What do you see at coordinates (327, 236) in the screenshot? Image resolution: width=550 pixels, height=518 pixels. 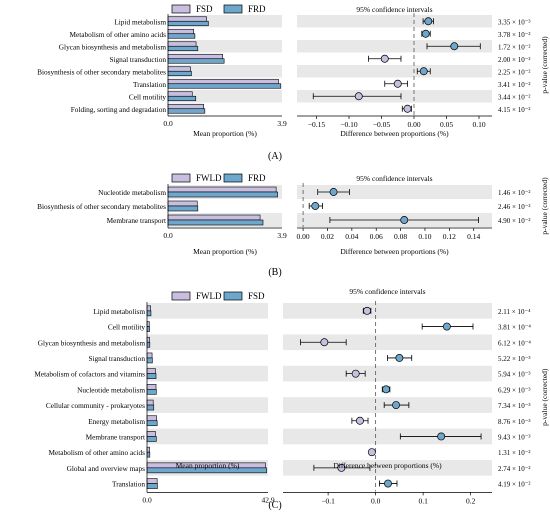 I see `diff-x-tick: 0.02` at bounding box center [327, 236].